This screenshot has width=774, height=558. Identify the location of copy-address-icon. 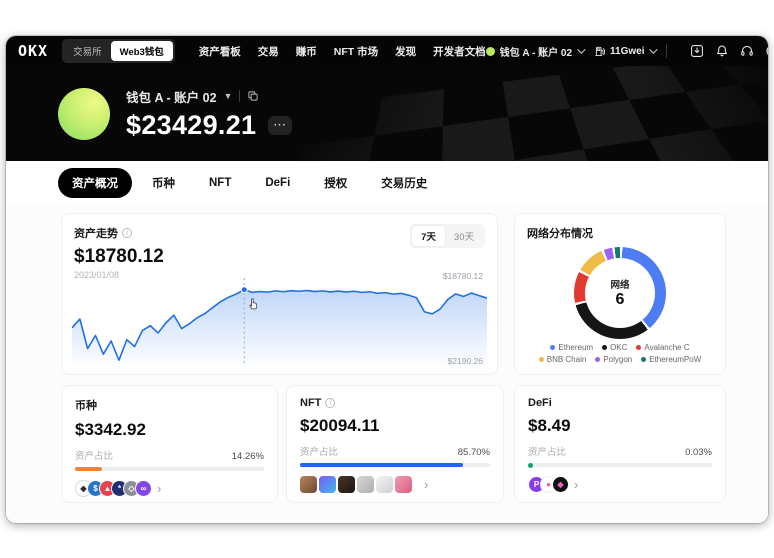
(253, 96).